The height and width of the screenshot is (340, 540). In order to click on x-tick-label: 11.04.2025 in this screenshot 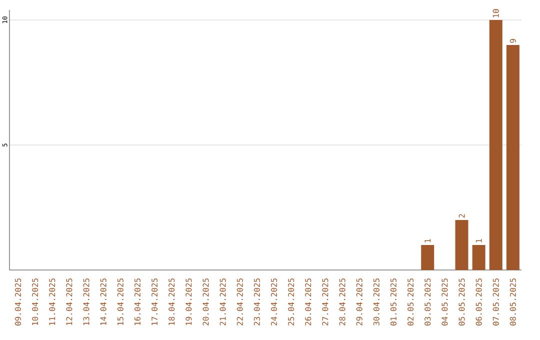, I will do `click(52, 302)`.